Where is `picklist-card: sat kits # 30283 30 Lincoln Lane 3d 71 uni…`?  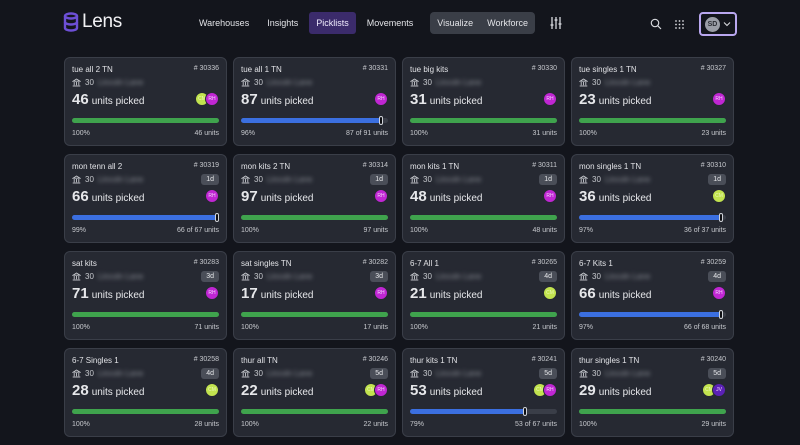 picklist-card: sat kits # 30283 30 Lincoln Lane 3d 71 uni… is located at coordinates (145, 295).